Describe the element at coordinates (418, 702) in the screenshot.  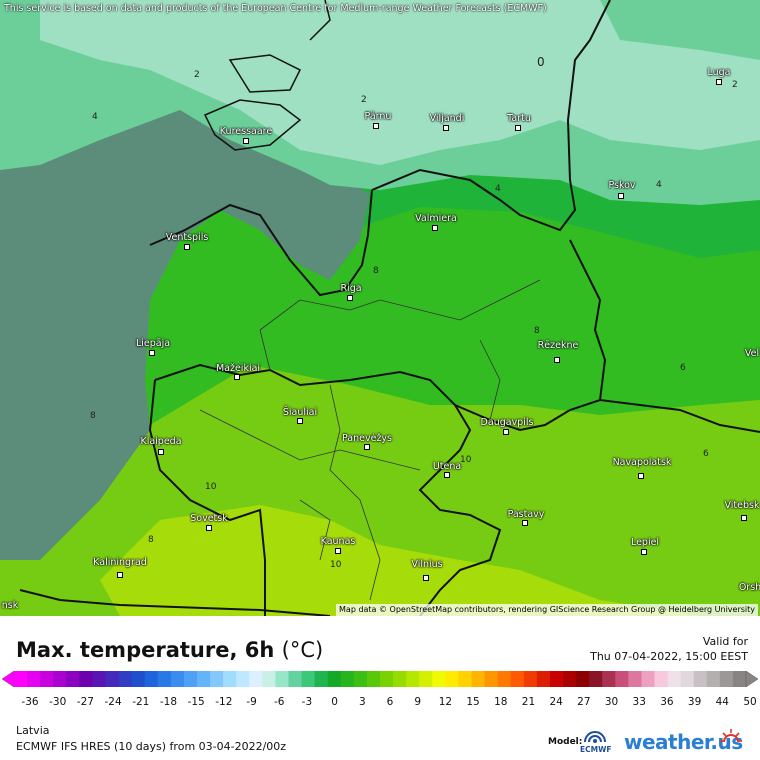
I see `scale-tick-label: 9` at that location.